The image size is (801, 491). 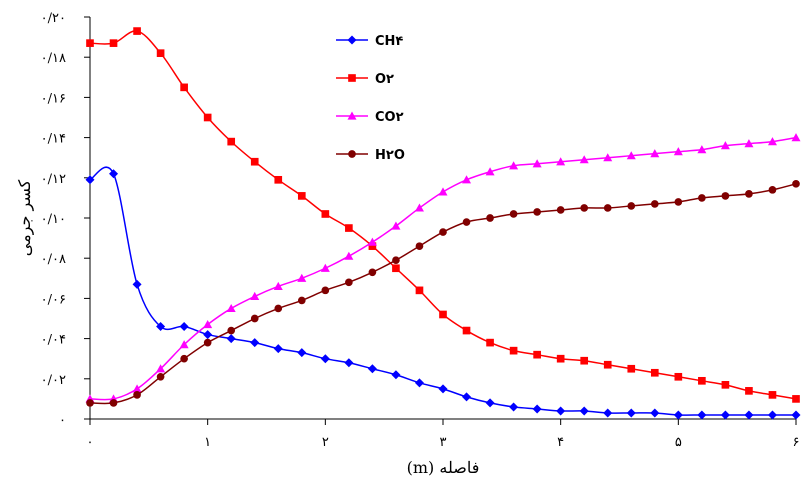 What do you see at coordinates (90, 442) in the screenshot?
I see `x-tick-label: ۰` at bounding box center [90, 442].